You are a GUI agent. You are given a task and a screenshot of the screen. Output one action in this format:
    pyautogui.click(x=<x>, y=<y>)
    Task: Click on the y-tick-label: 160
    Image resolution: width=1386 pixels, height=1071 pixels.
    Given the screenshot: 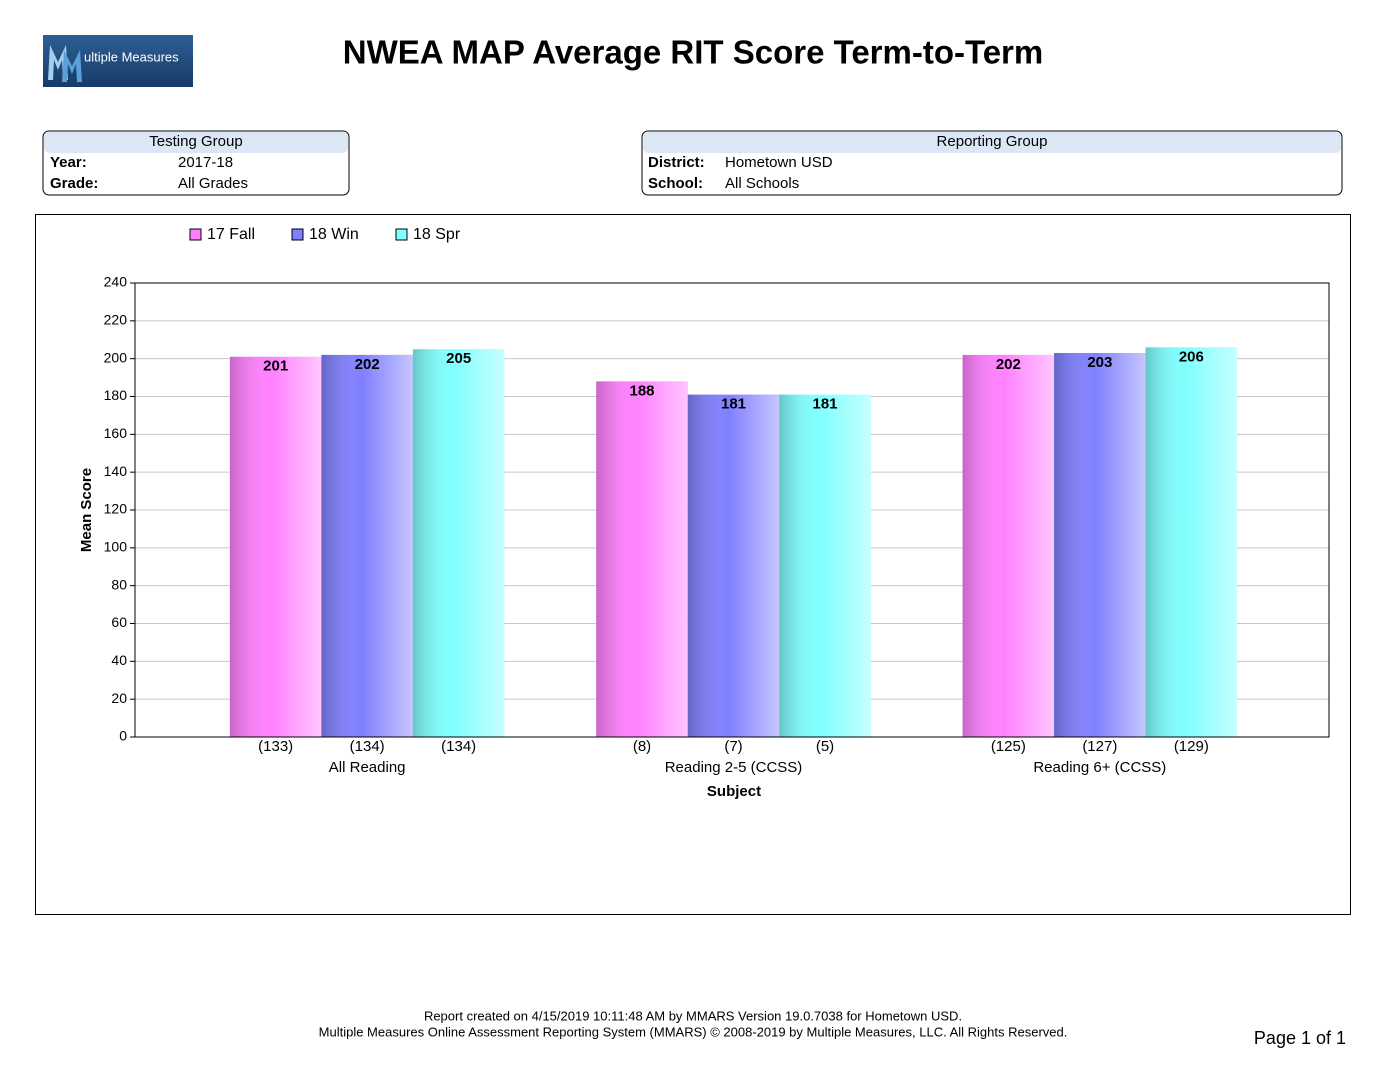 What is the action you would take?
    pyautogui.click(x=116, y=433)
    